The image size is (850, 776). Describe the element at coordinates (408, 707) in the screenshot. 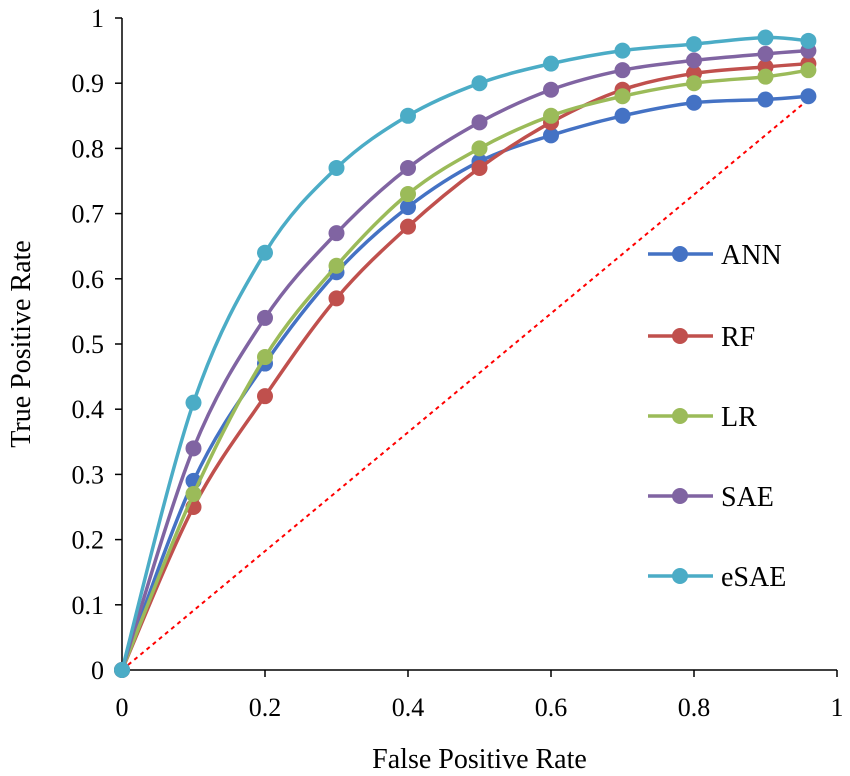

I see `x-tick-label: 0.4` at that location.